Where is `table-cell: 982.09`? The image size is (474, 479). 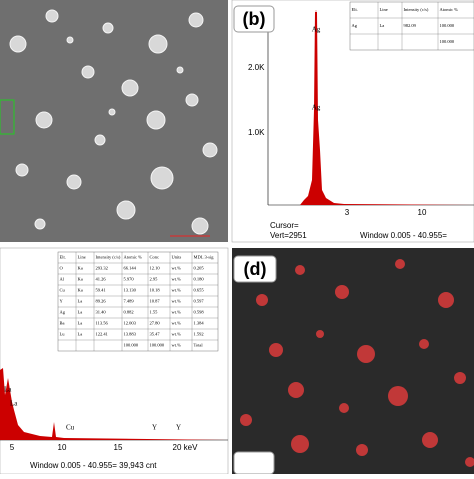 table-cell: 982.09 is located at coordinates (410, 25).